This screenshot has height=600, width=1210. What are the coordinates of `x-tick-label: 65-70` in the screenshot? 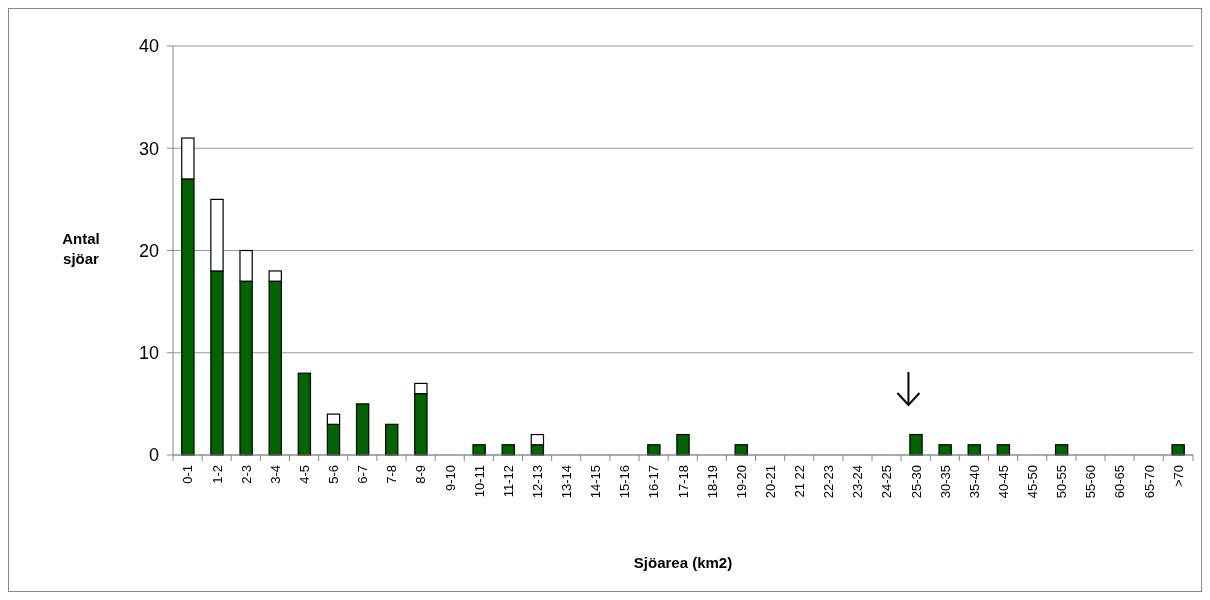 It's located at (1149, 482).